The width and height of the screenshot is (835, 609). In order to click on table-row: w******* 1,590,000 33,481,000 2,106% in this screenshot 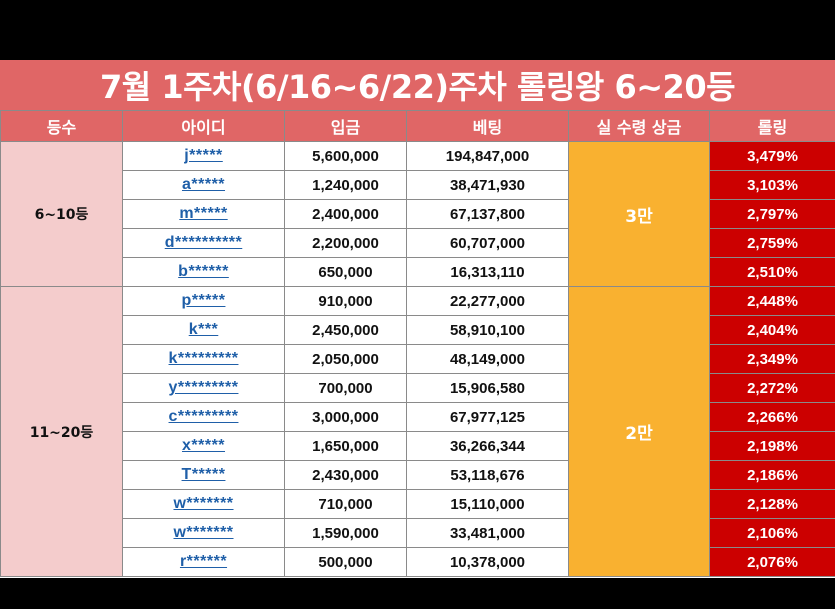, I will do `click(418, 533)`.